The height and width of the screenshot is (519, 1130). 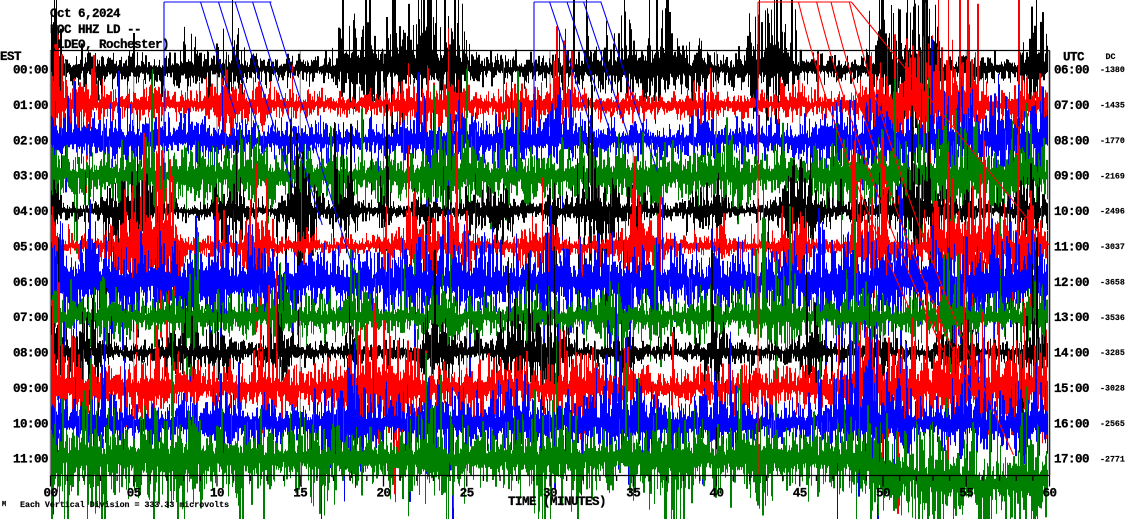 What do you see at coordinates (30, 247) in the screenshot?
I see `svg-text: 05:00` at bounding box center [30, 247].